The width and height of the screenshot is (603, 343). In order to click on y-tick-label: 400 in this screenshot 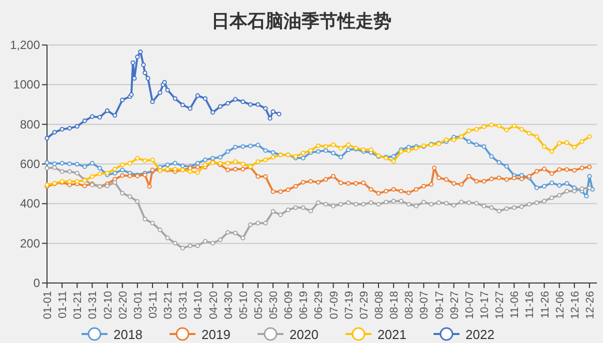, I will do `click(30, 203)`.